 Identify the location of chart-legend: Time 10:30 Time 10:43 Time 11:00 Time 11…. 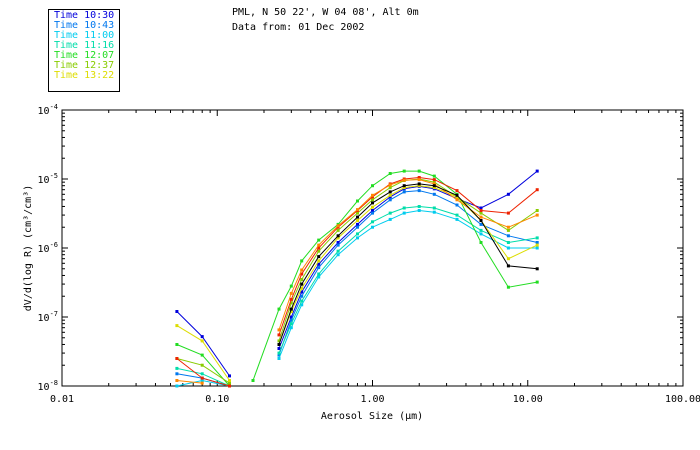
(84, 50).